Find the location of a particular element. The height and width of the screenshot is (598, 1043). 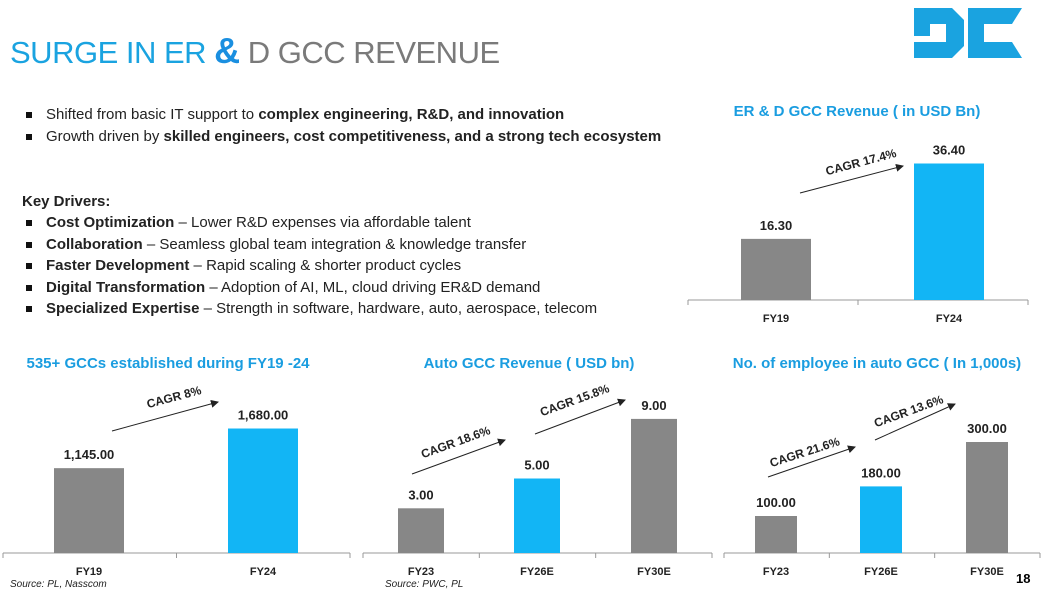

title-ampersand: & is located at coordinates (227, 50).